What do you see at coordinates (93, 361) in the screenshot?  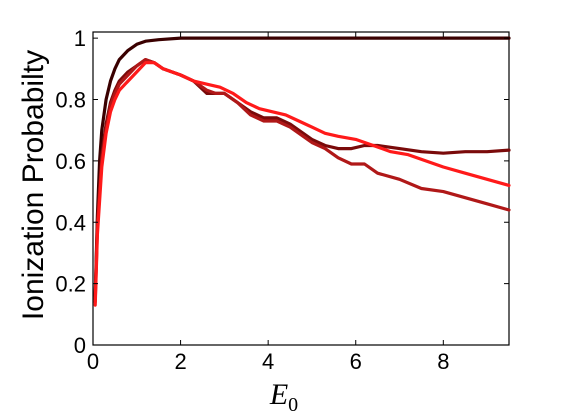 I see `x-tick-label: 0` at bounding box center [93, 361].